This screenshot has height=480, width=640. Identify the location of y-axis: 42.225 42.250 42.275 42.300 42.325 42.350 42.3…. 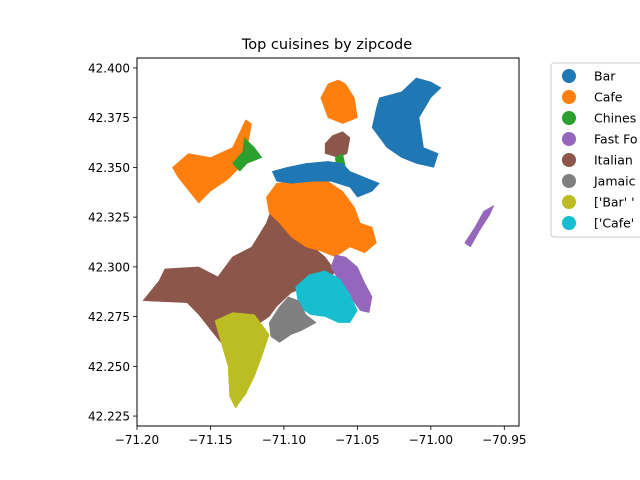
(112, 242).